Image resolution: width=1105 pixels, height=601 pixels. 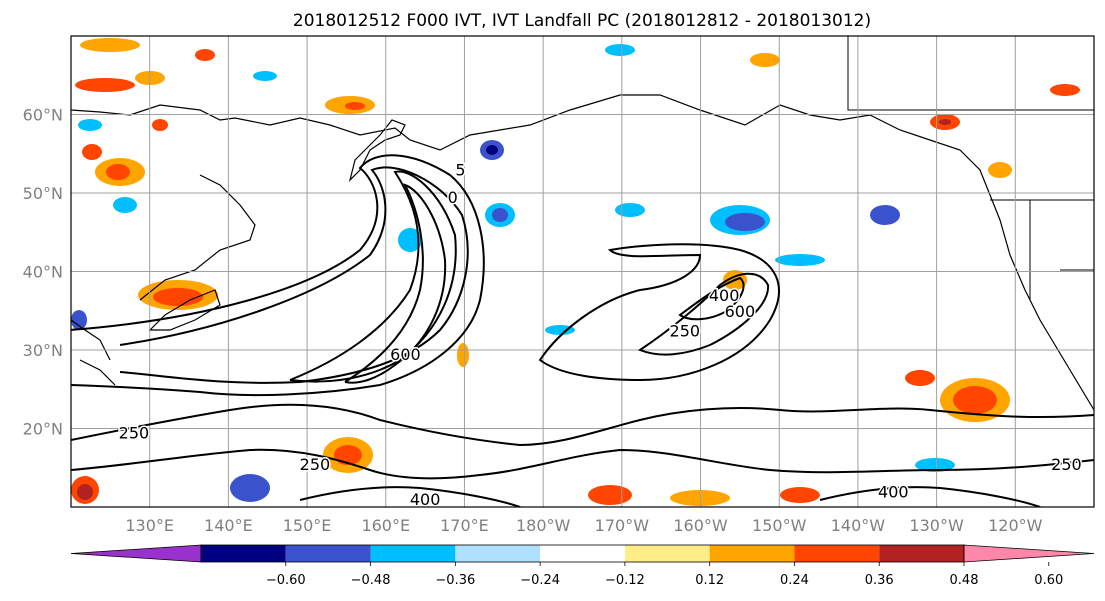 What do you see at coordinates (964, 580) in the screenshot?
I see `colorbar-tick-label: 0.48` at bounding box center [964, 580].